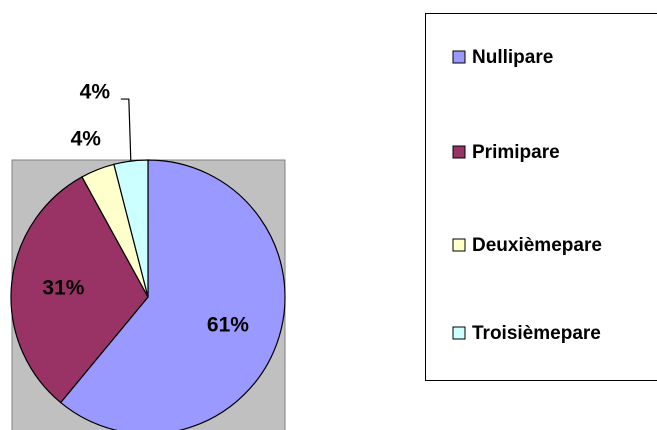 The image size is (657, 430). What do you see at coordinates (228, 324) in the screenshot?
I see `data-label: 61%` at bounding box center [228, 324].